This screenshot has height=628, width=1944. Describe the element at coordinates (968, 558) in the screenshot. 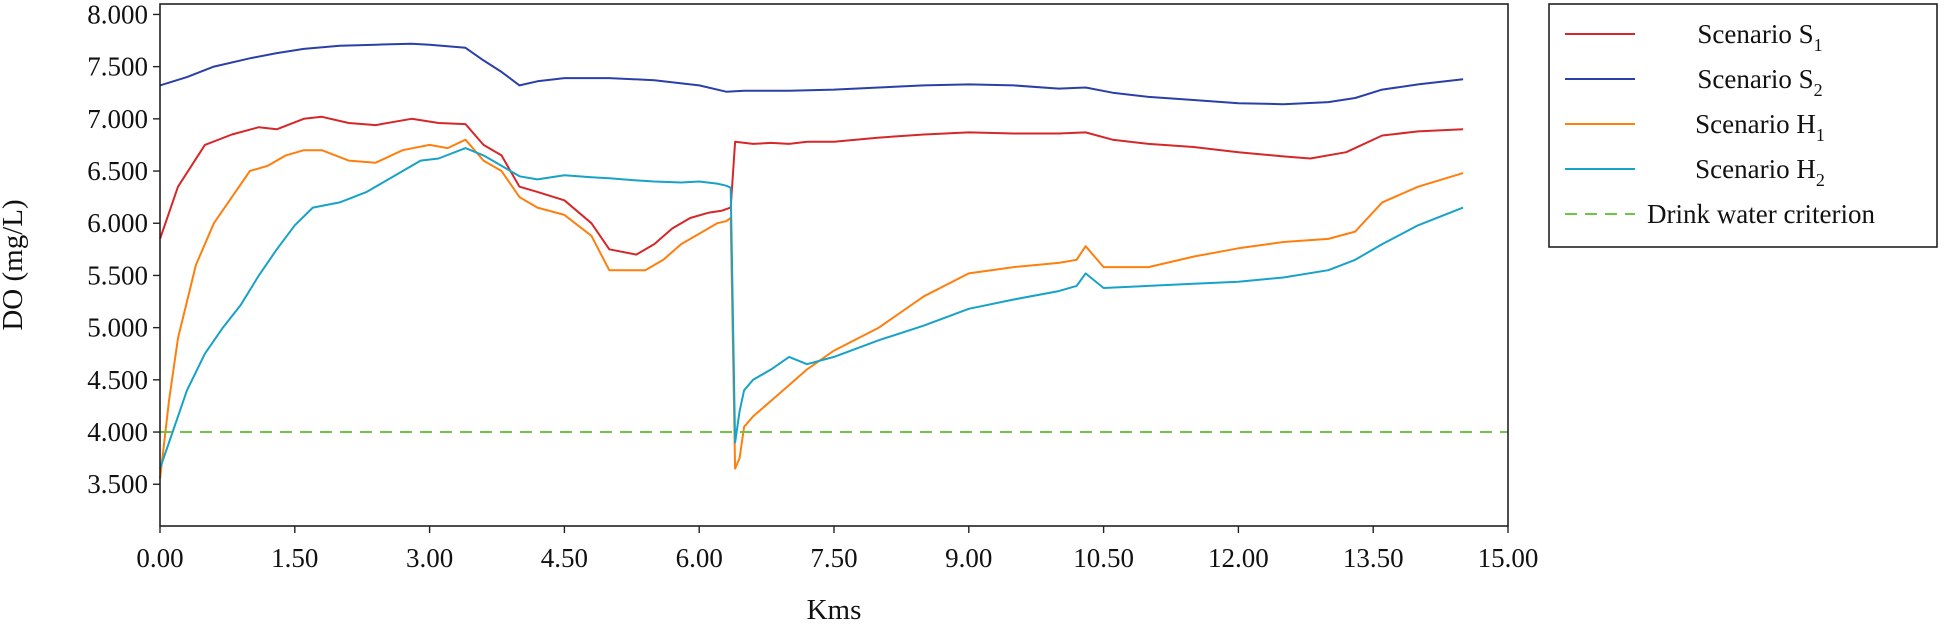

I see `x-tick-label: 9.00` at that location.